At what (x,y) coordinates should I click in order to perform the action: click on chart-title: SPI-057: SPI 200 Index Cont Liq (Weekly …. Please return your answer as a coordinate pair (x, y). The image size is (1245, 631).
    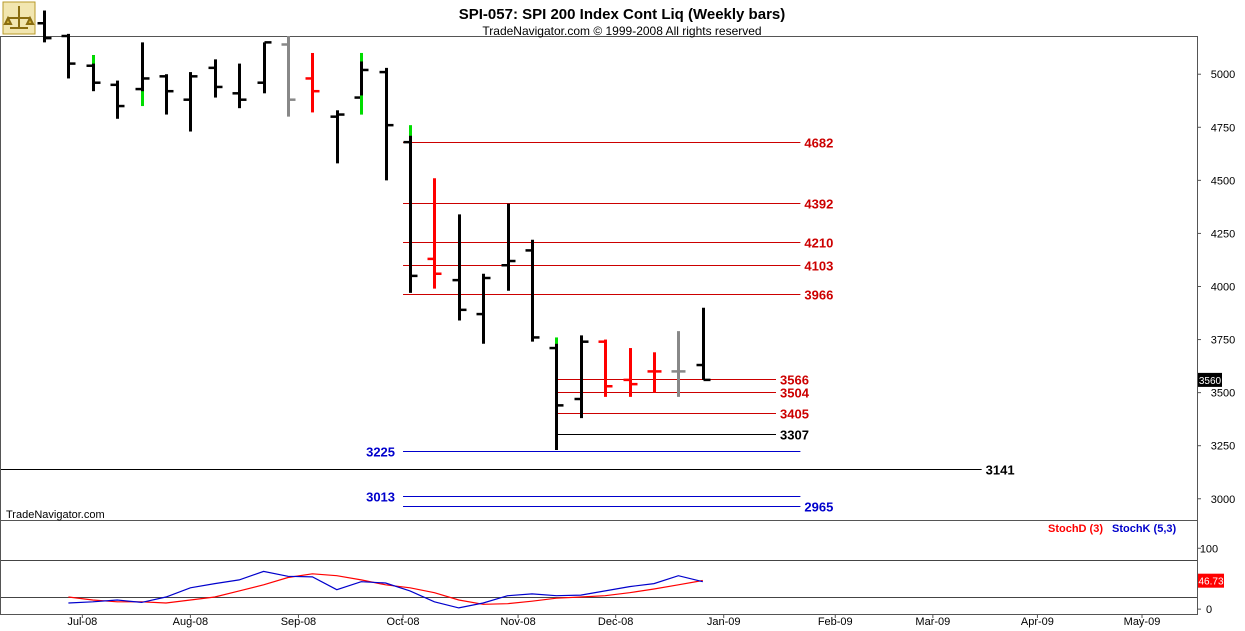
    Looking at the image, I should click on (622, 14).